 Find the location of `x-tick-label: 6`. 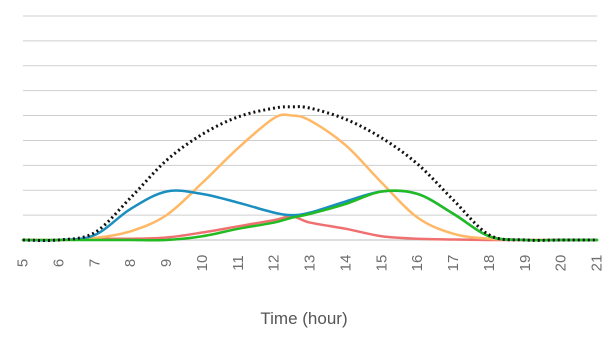

x-tick-label: 6 is located at coordinates (58, 263).